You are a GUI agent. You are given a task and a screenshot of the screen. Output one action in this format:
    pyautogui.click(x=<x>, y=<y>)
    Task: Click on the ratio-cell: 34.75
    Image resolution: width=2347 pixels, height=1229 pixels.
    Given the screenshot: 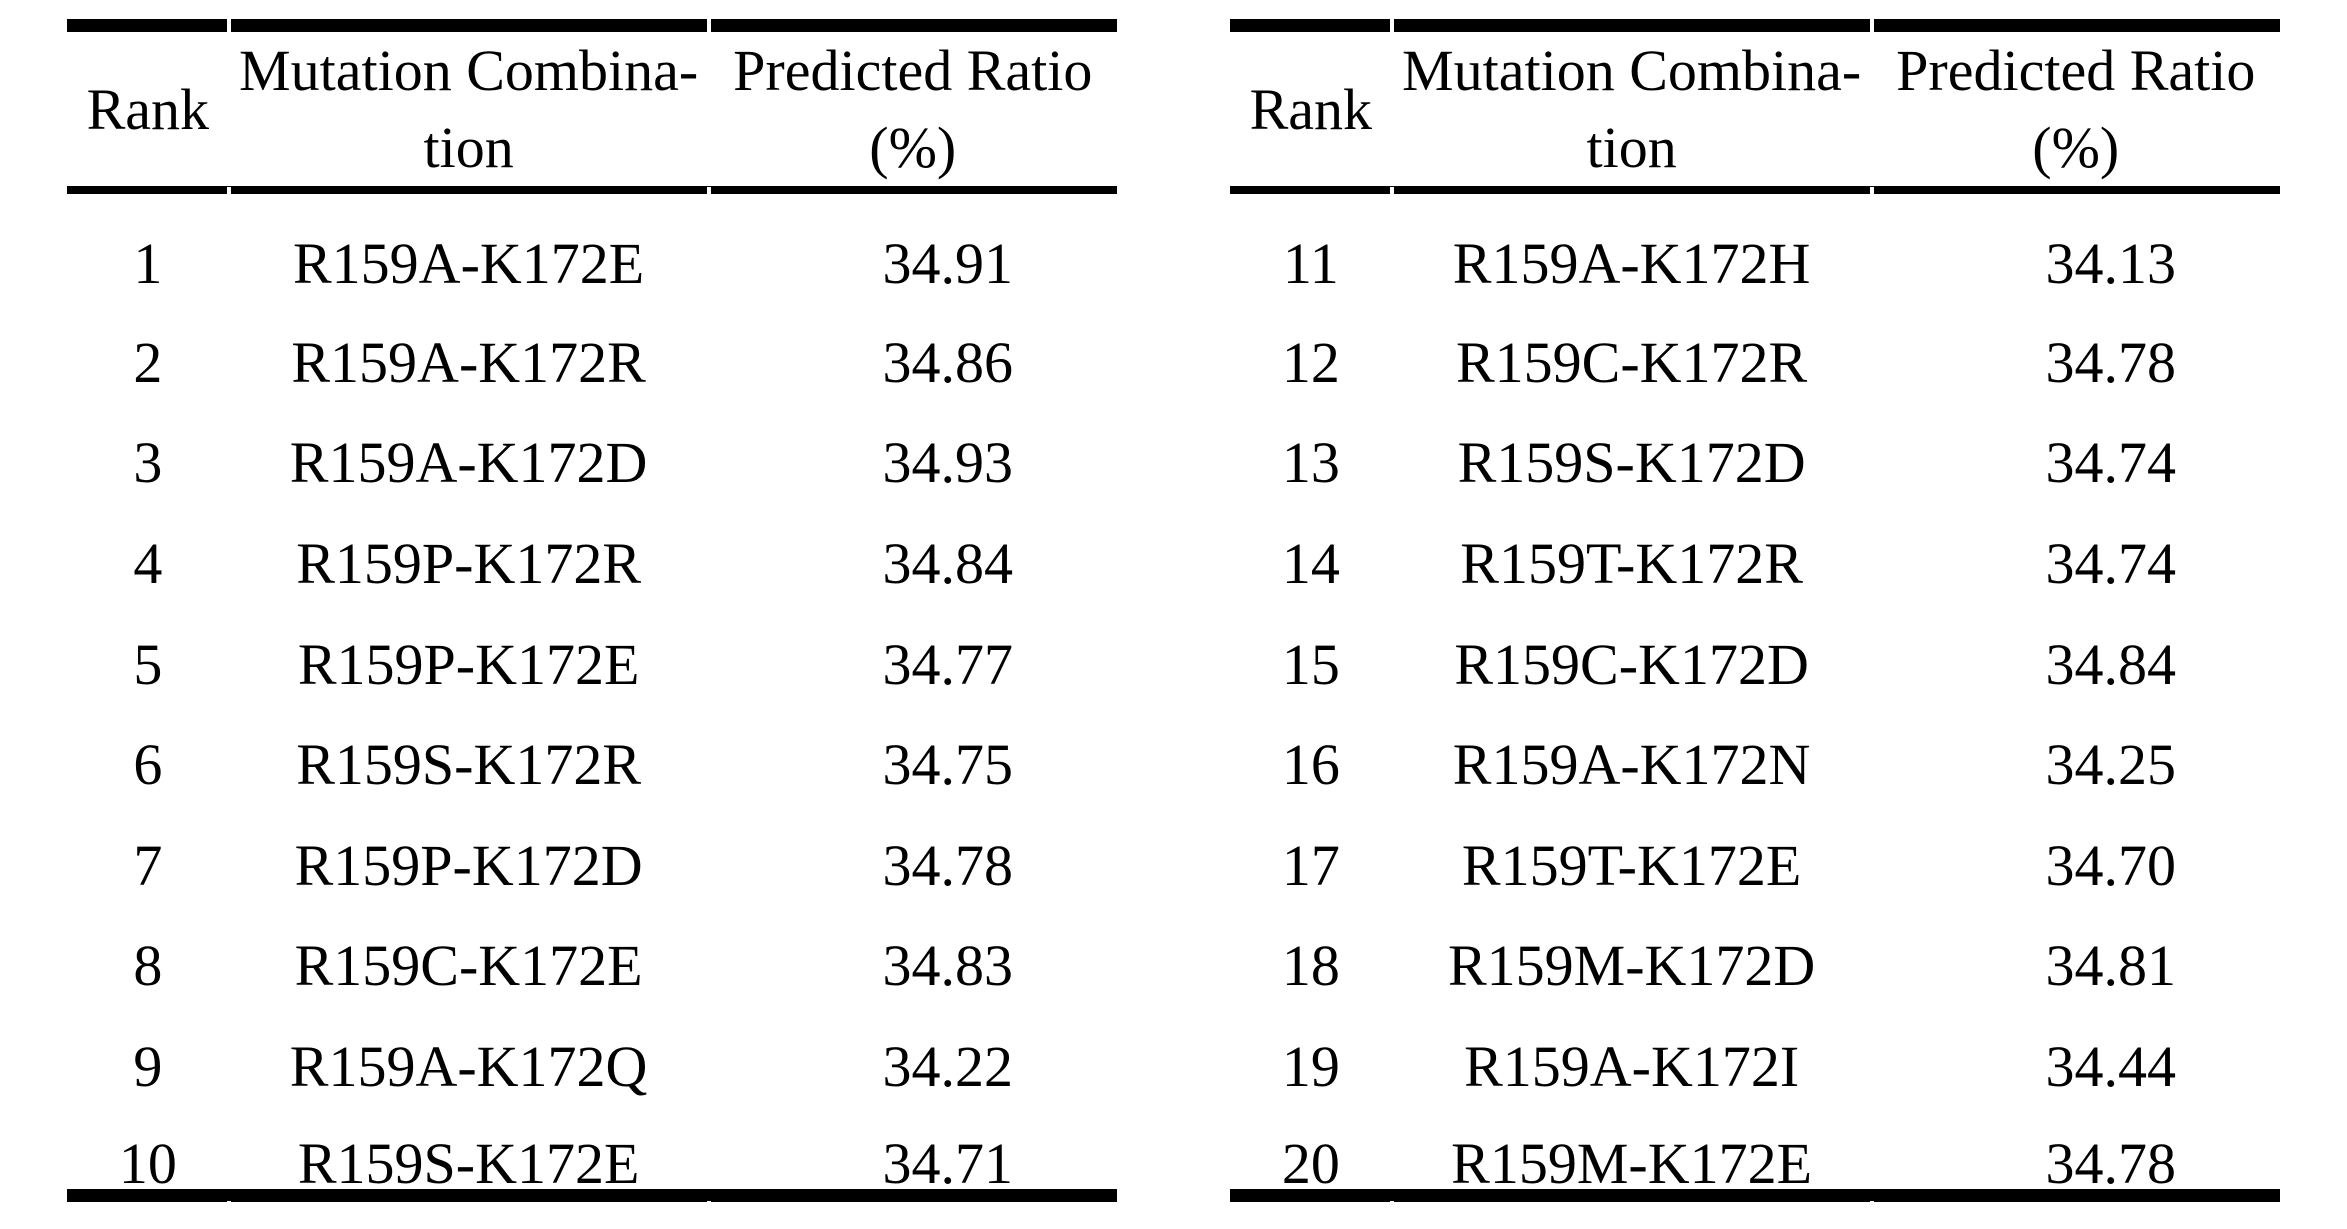 What is the action you would take?
    pyautogui.click(x=913, y=743)
    